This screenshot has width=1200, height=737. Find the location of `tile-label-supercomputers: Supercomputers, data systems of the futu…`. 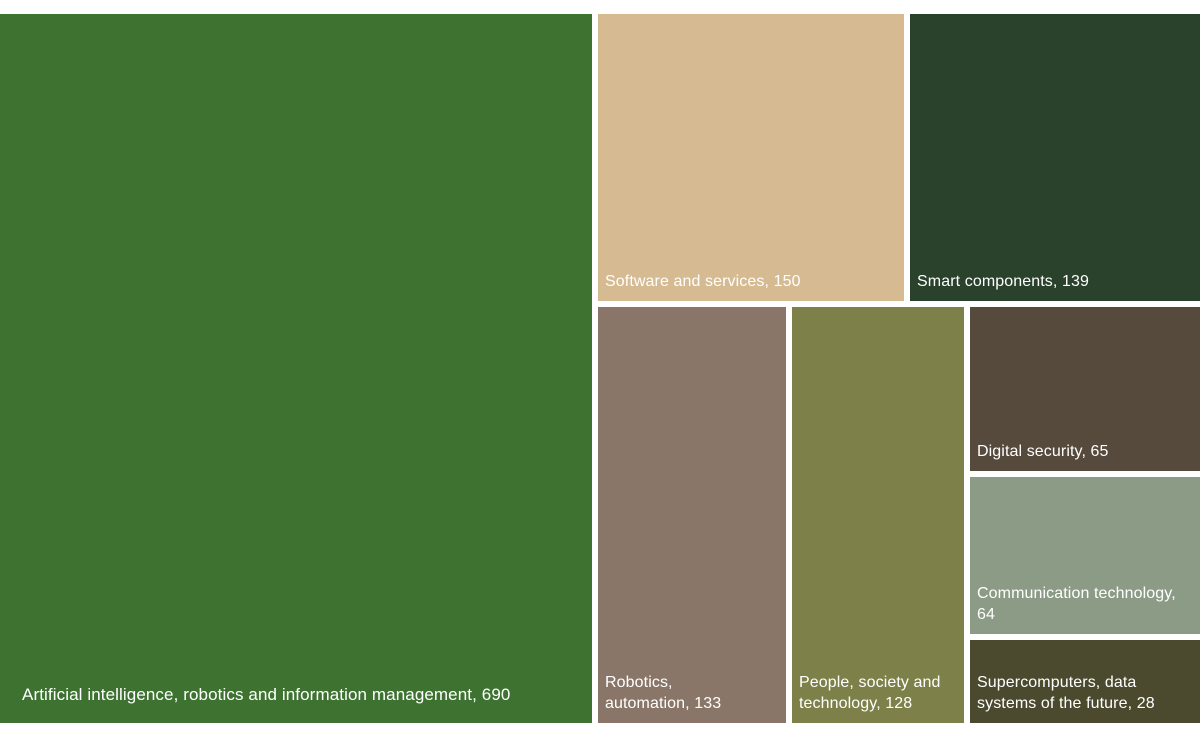

tile-label-supercomputers: Supercomputers, data systems of the futu… is located at coordinates (1066, 693).